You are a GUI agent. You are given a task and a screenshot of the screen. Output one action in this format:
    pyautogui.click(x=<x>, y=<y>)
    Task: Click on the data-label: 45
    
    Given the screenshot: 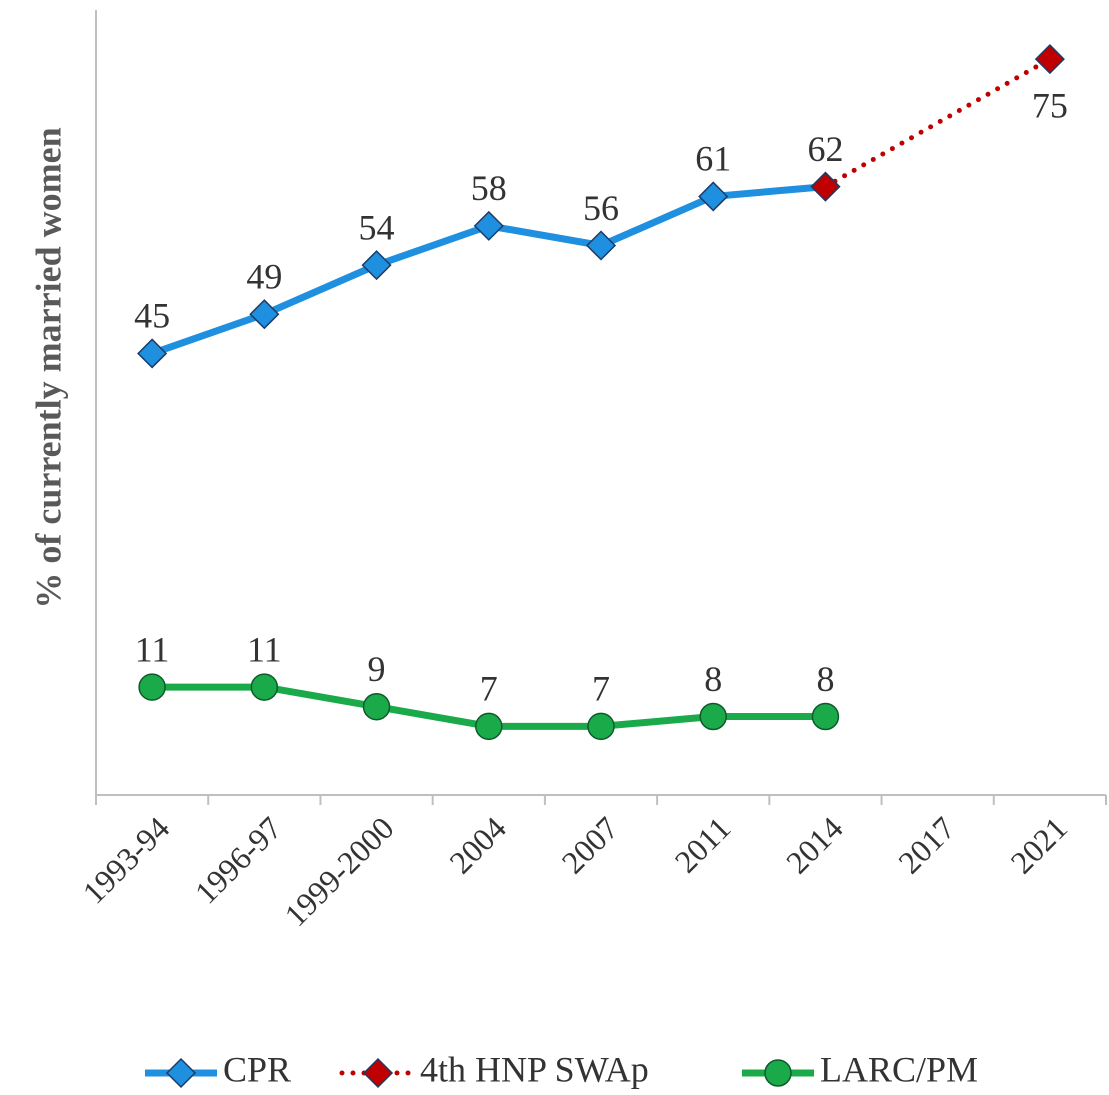 What is the action you would take?
    pyautogui.click(x=152, y=316)
    